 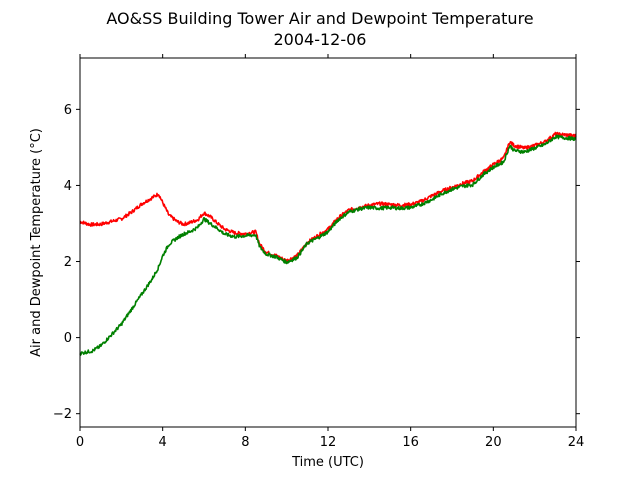 I want to click on x-tick-label: 24, so click(x=576, y=442).